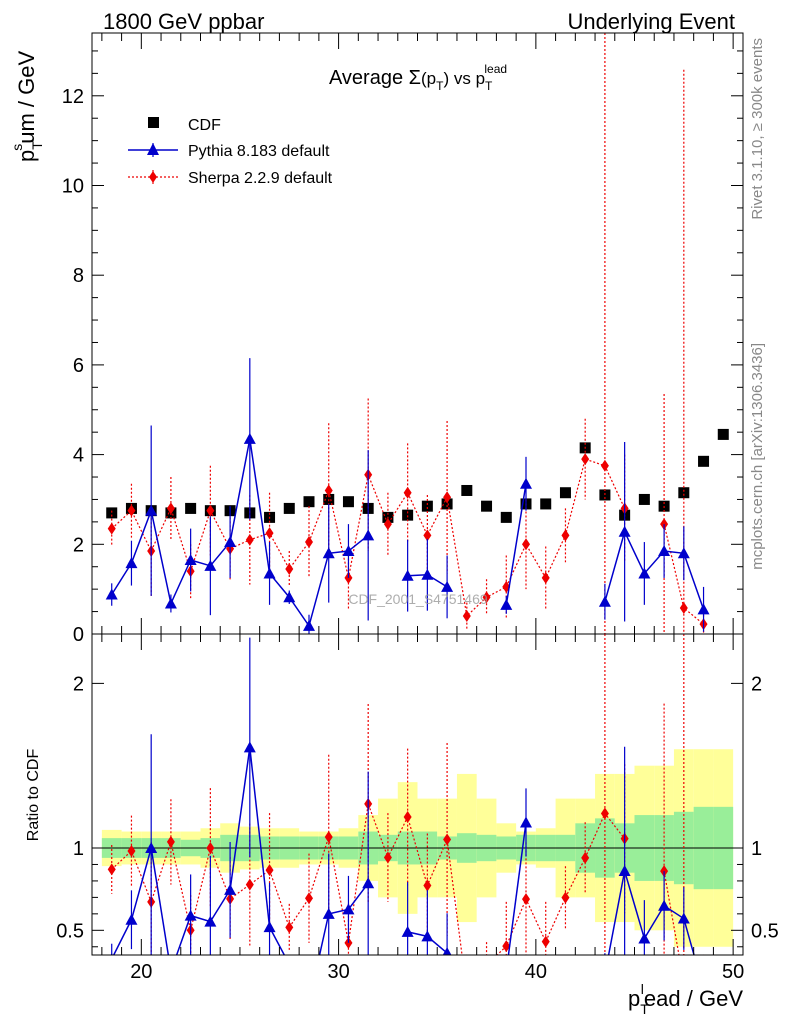 The height and width of the screenshot is (1024, 786). Describe the element at coordinates (183, 21) in the screenshot. I see `header-left: 1800 GeV ppbar` at that location.